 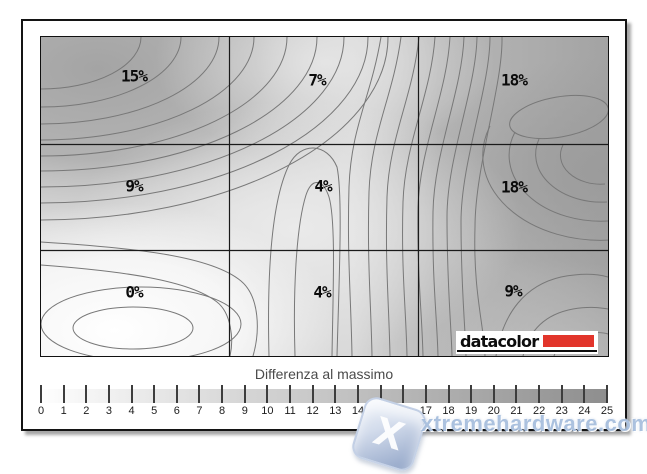 I want to click on colorbar-tick-label: 11, so click(x=290, y=411).